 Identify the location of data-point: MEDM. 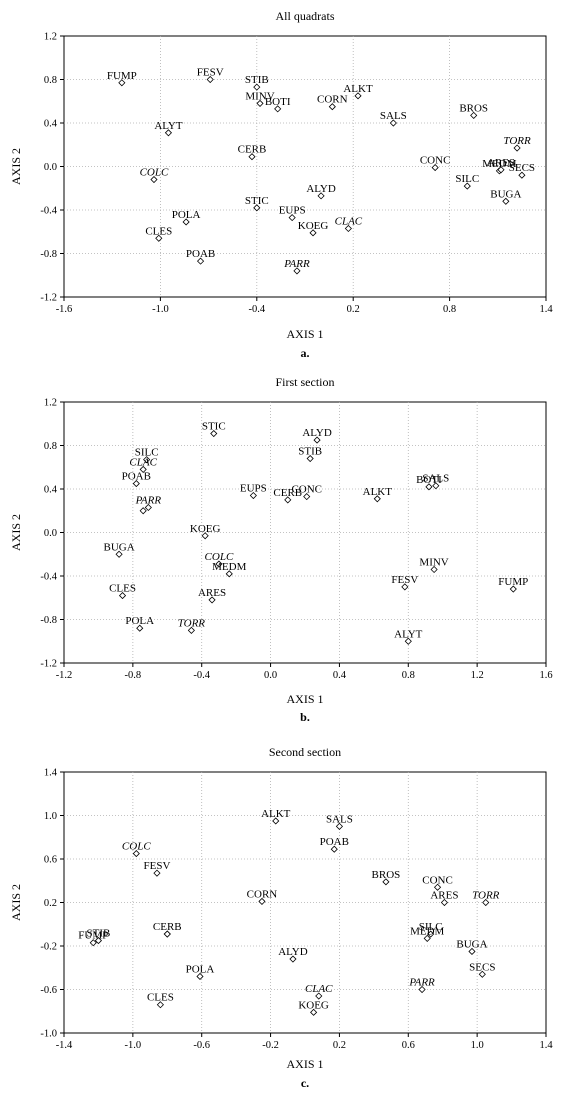
(229, 569).